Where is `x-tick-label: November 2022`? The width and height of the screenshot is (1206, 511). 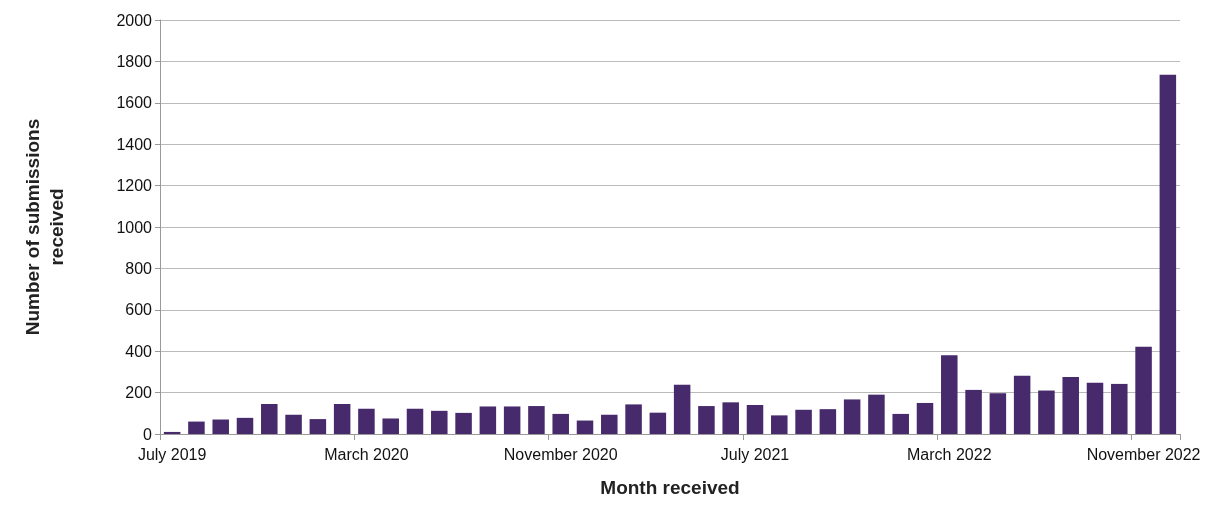
x-tick-label: November 2022 is located at coordinates (1143, 454).